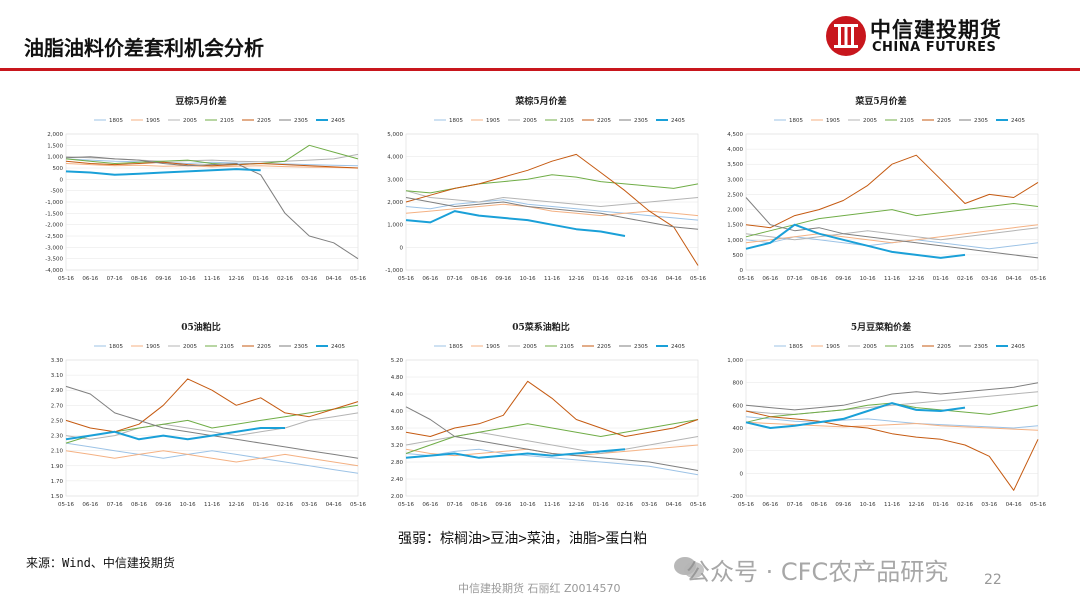 The image size is (1080, 608). What do you see at coordinates (397, 378) in the screenshot?
I see `y-tick-label: 4.80` at bounding box center [397, 378].